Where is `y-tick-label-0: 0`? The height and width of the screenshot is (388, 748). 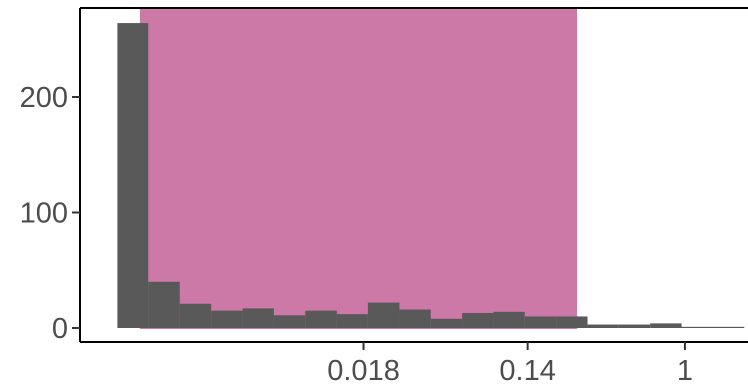
y-tick-label-0: 0 is located at coordinates (60, 329).